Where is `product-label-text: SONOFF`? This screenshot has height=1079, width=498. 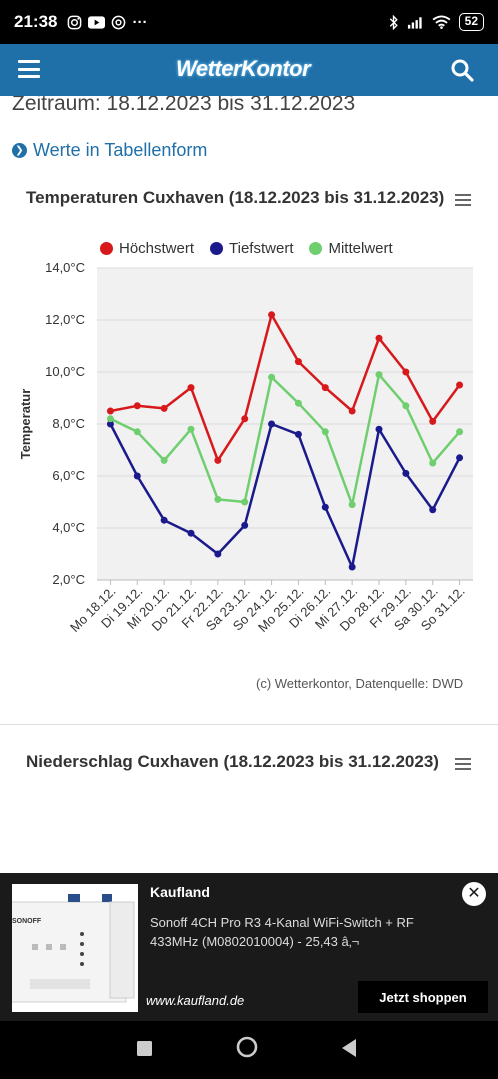
product-label-text: SONOFF is located at coordinates (27, 921).